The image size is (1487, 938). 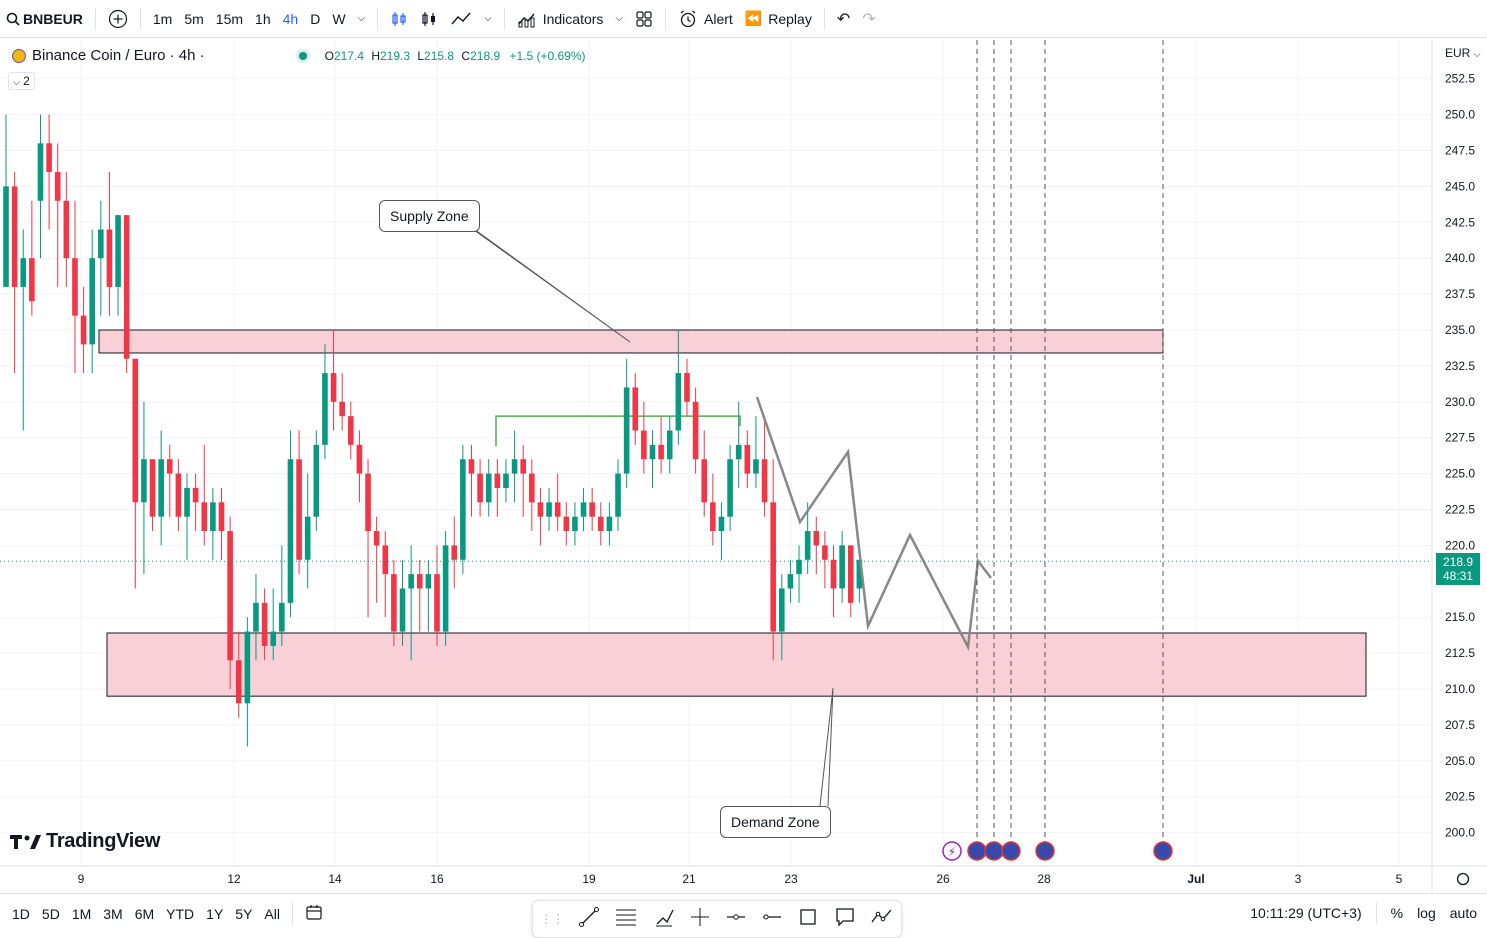 I want to click on price-tick-label: 232.5, so click(x=1460, y=366).